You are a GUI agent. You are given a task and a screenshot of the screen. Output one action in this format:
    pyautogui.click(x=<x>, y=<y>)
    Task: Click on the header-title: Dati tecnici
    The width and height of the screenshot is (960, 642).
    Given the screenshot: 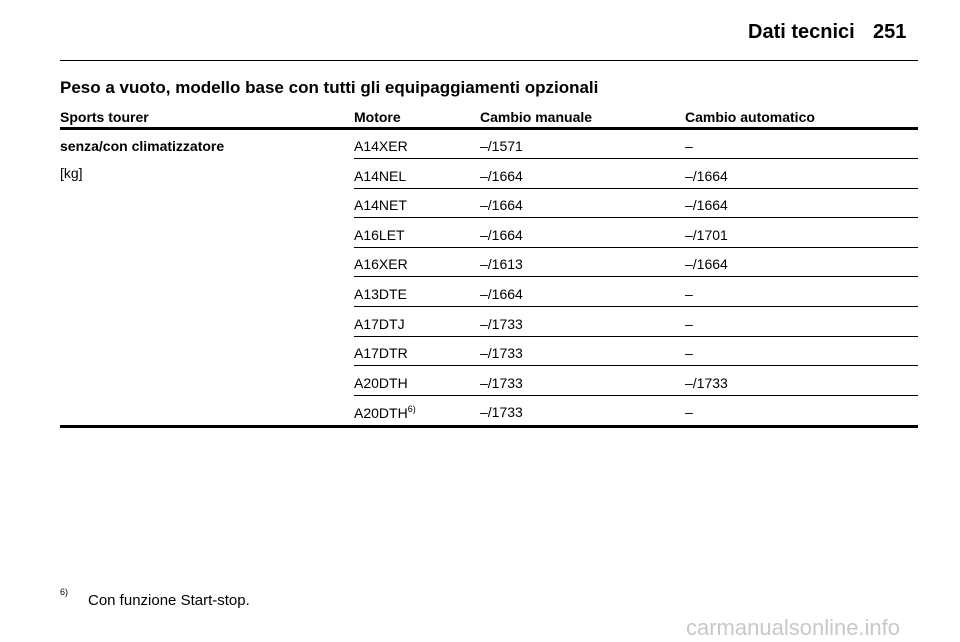 What is the action you would take?
    pyautogui.click(x=801, y=32)
    